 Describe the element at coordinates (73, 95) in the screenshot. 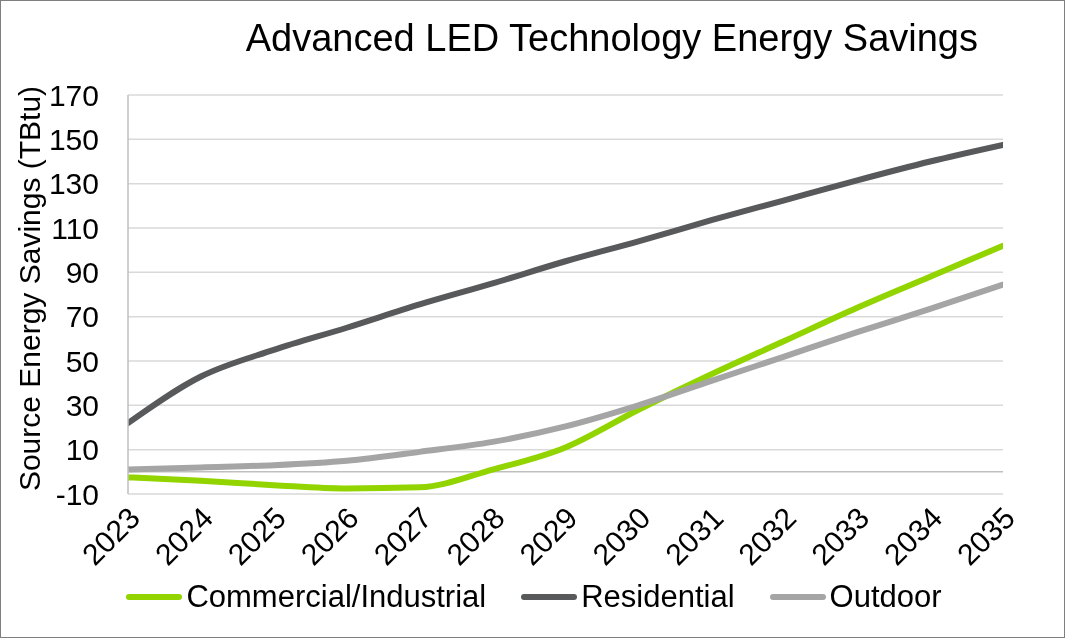

I see `y-tick-label: 170` at that location.